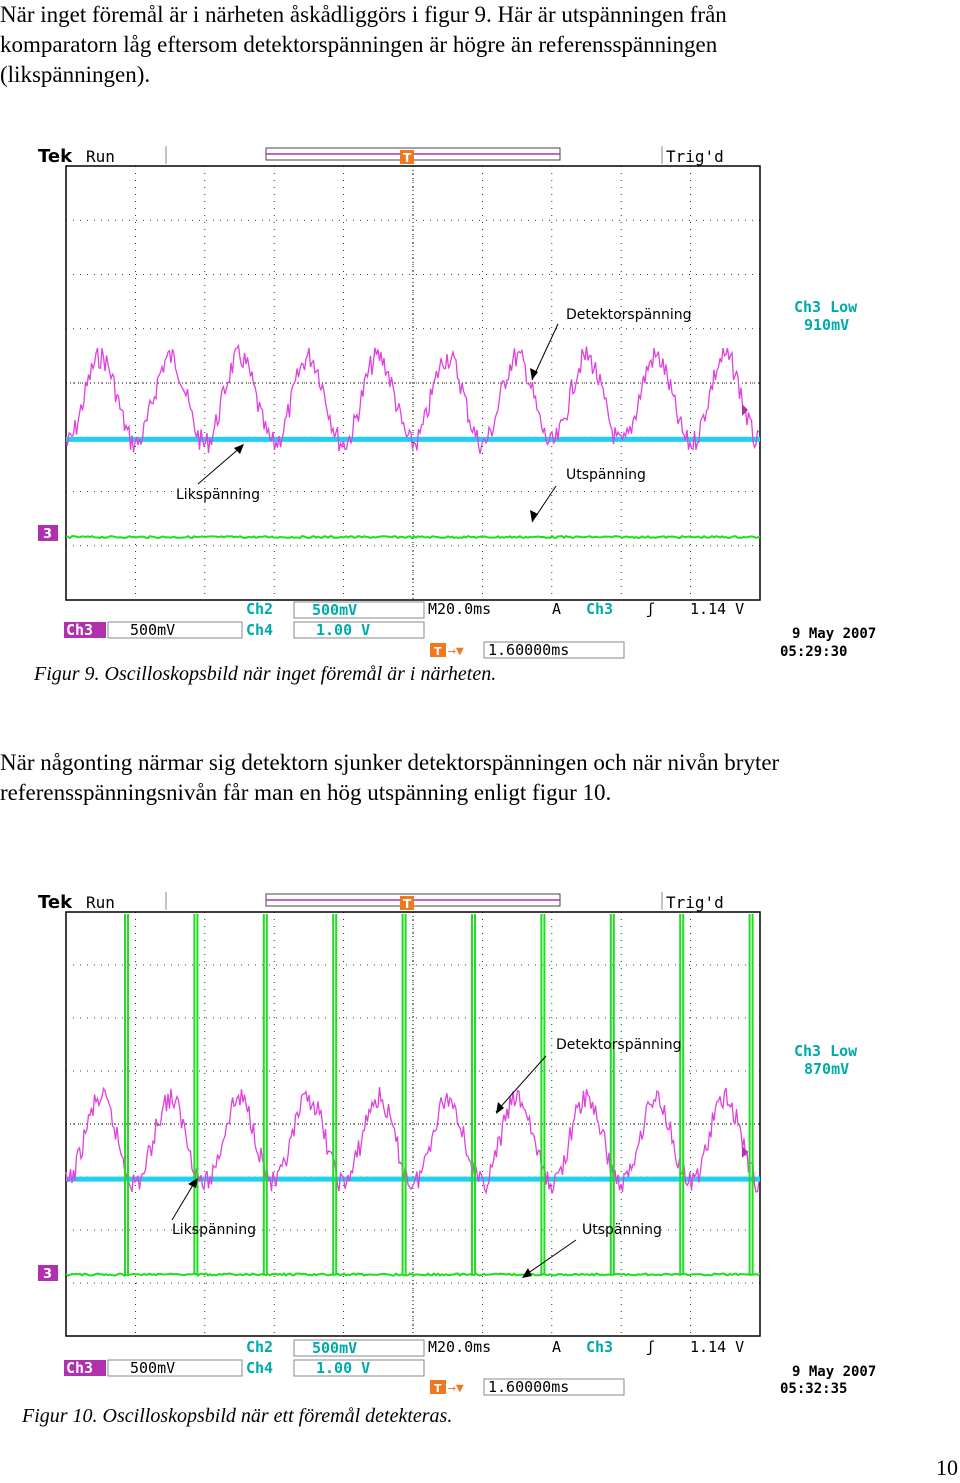 Image resolution: width=960 pixels, height=1483 pixels. I want to click on capture-time: 05:32:35, so click(813, 1389).